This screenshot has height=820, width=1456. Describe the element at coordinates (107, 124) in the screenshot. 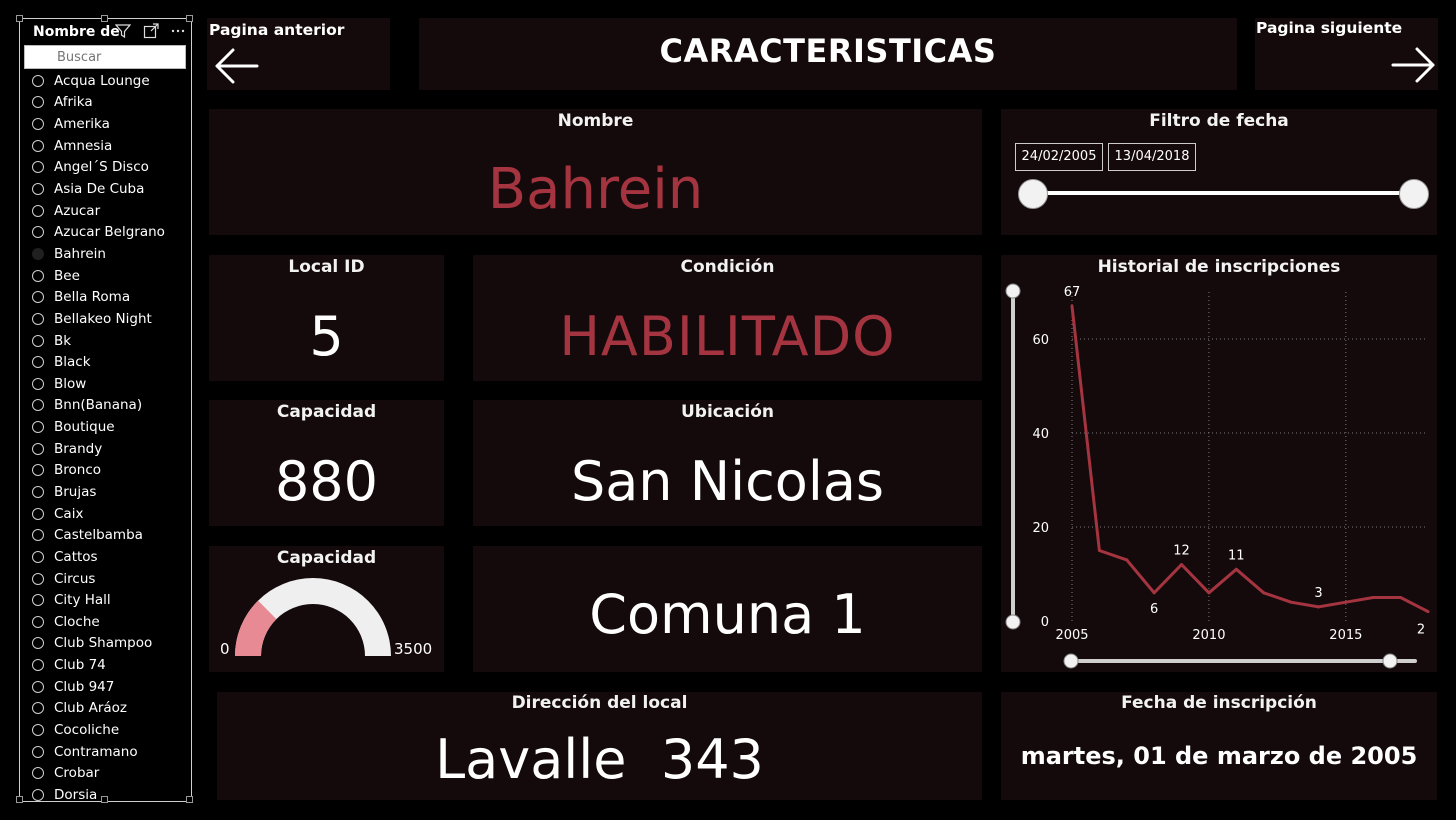

I see `slicer-item: Amerika` at that location.